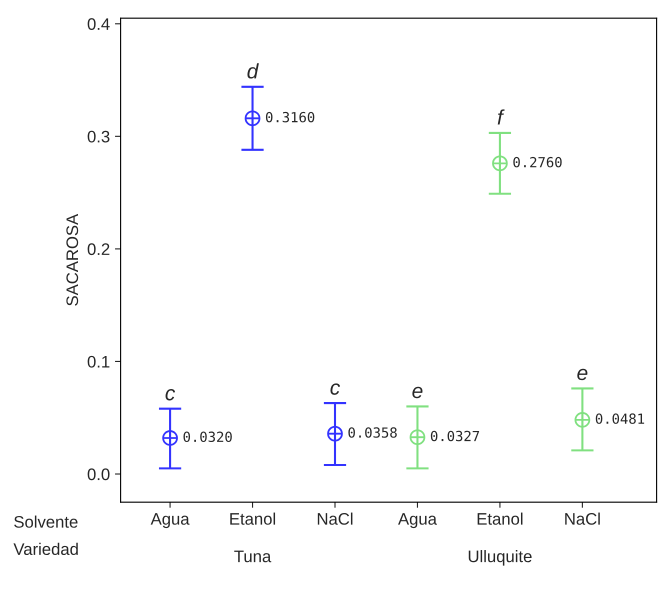 The height and width of the screenshot is (605, 670). Describe the element at coordinates (99, 474) in the screenshot. I see `y-tick-label: 0.0` at that location.